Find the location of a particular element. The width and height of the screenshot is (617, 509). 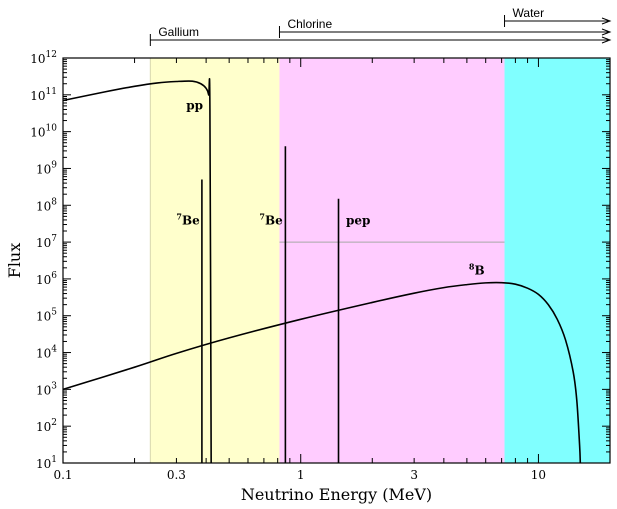

annotation-be7-2: 7Be is located at coordinates (271, 220).